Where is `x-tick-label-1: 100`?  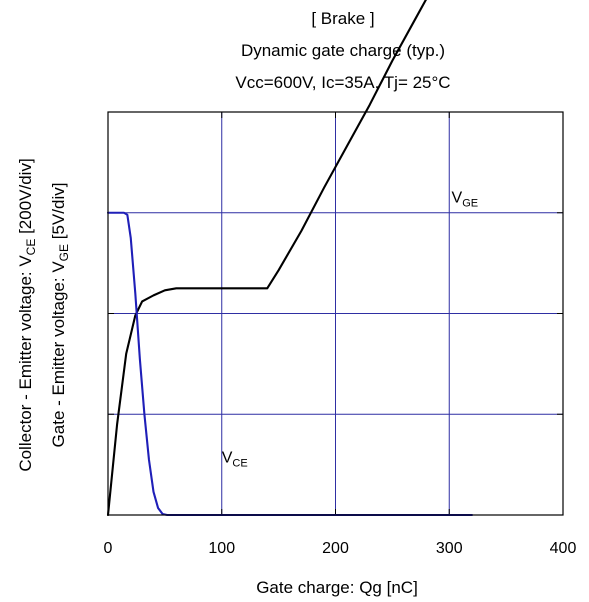 x-tick-label-1: 100 is located at coordinates (221, 548).